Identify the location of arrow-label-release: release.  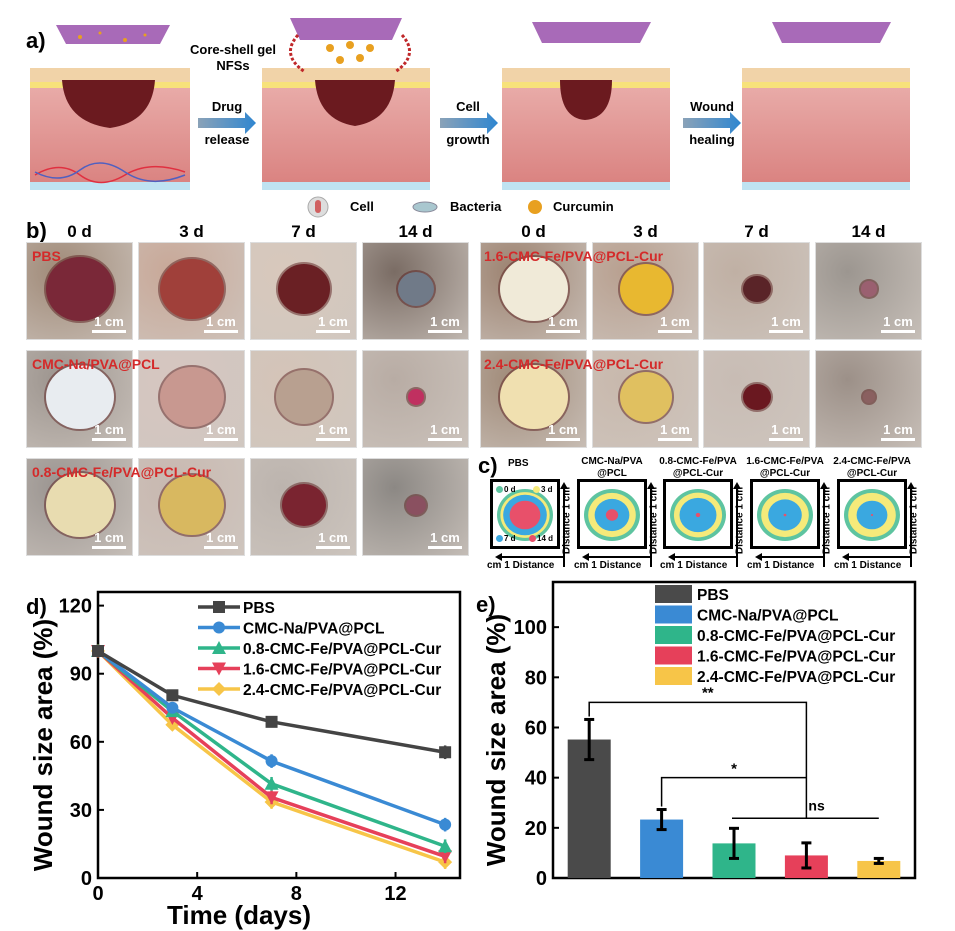
(227, 139).